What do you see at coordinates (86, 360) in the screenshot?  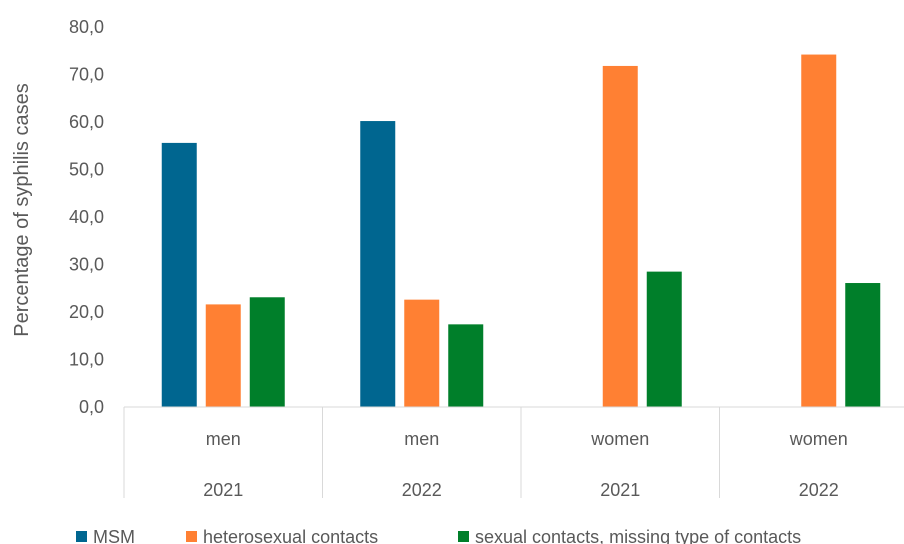 I see `y-tick-label: 10,0` at bounding box center [86, 360].